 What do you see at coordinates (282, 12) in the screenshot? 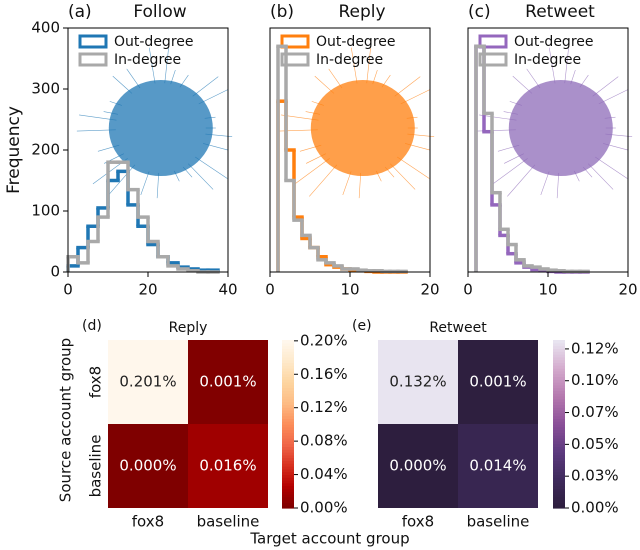
I see `panel-label: (b)` at bounding box center [282, 12].